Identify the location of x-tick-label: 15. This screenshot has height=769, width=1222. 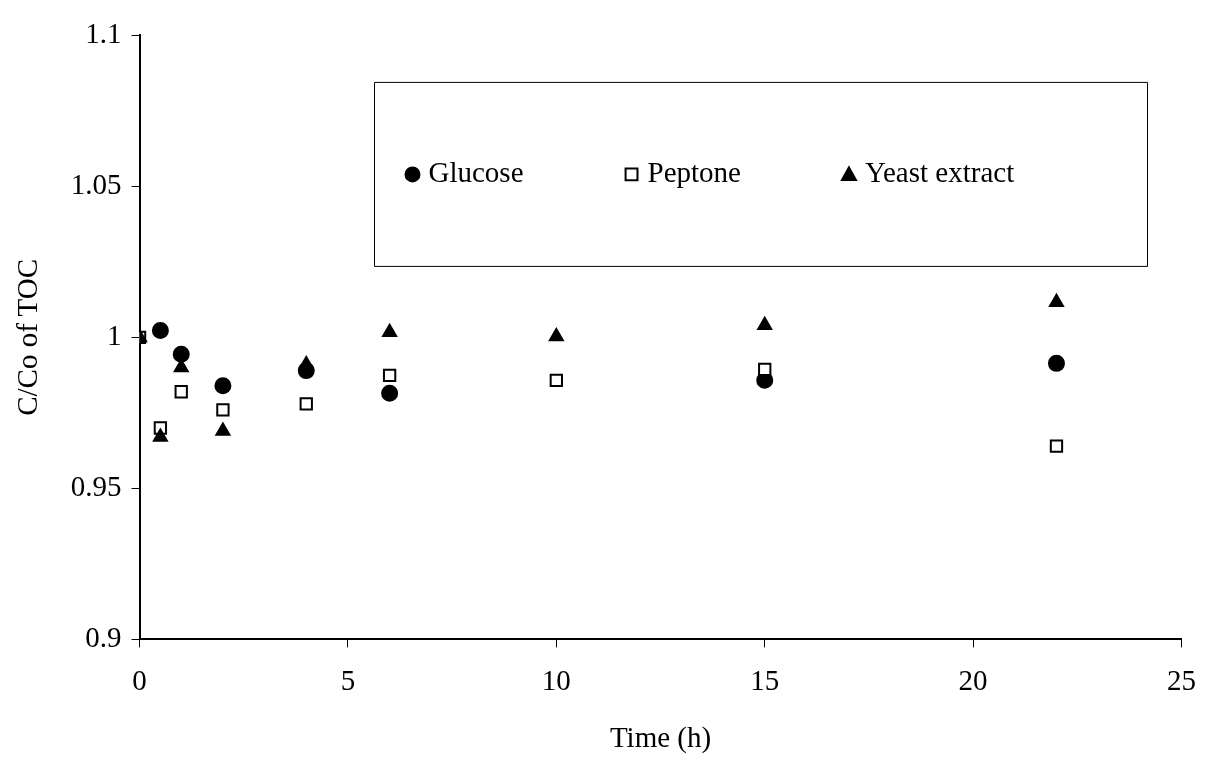
(765, 680).